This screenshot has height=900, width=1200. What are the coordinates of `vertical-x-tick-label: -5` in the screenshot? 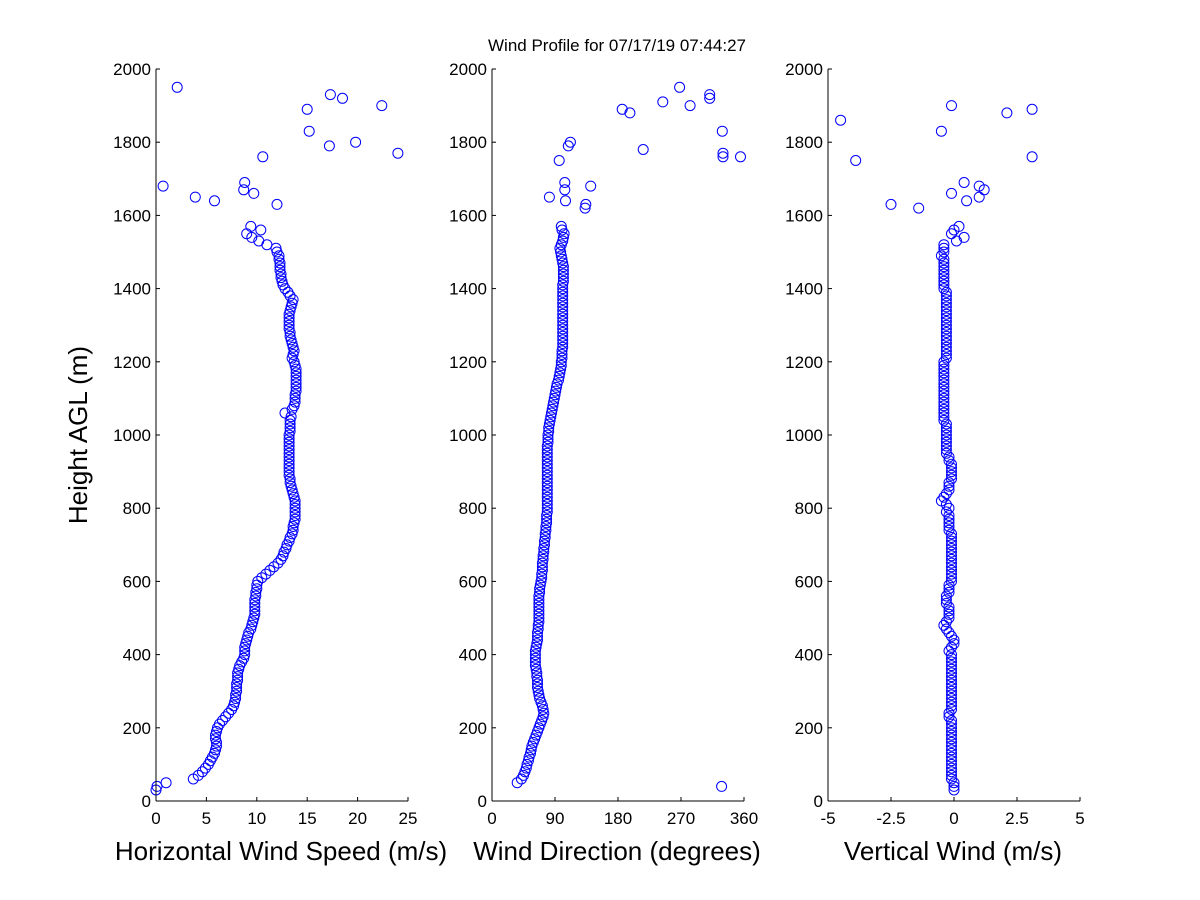 It's located at (827, 818).